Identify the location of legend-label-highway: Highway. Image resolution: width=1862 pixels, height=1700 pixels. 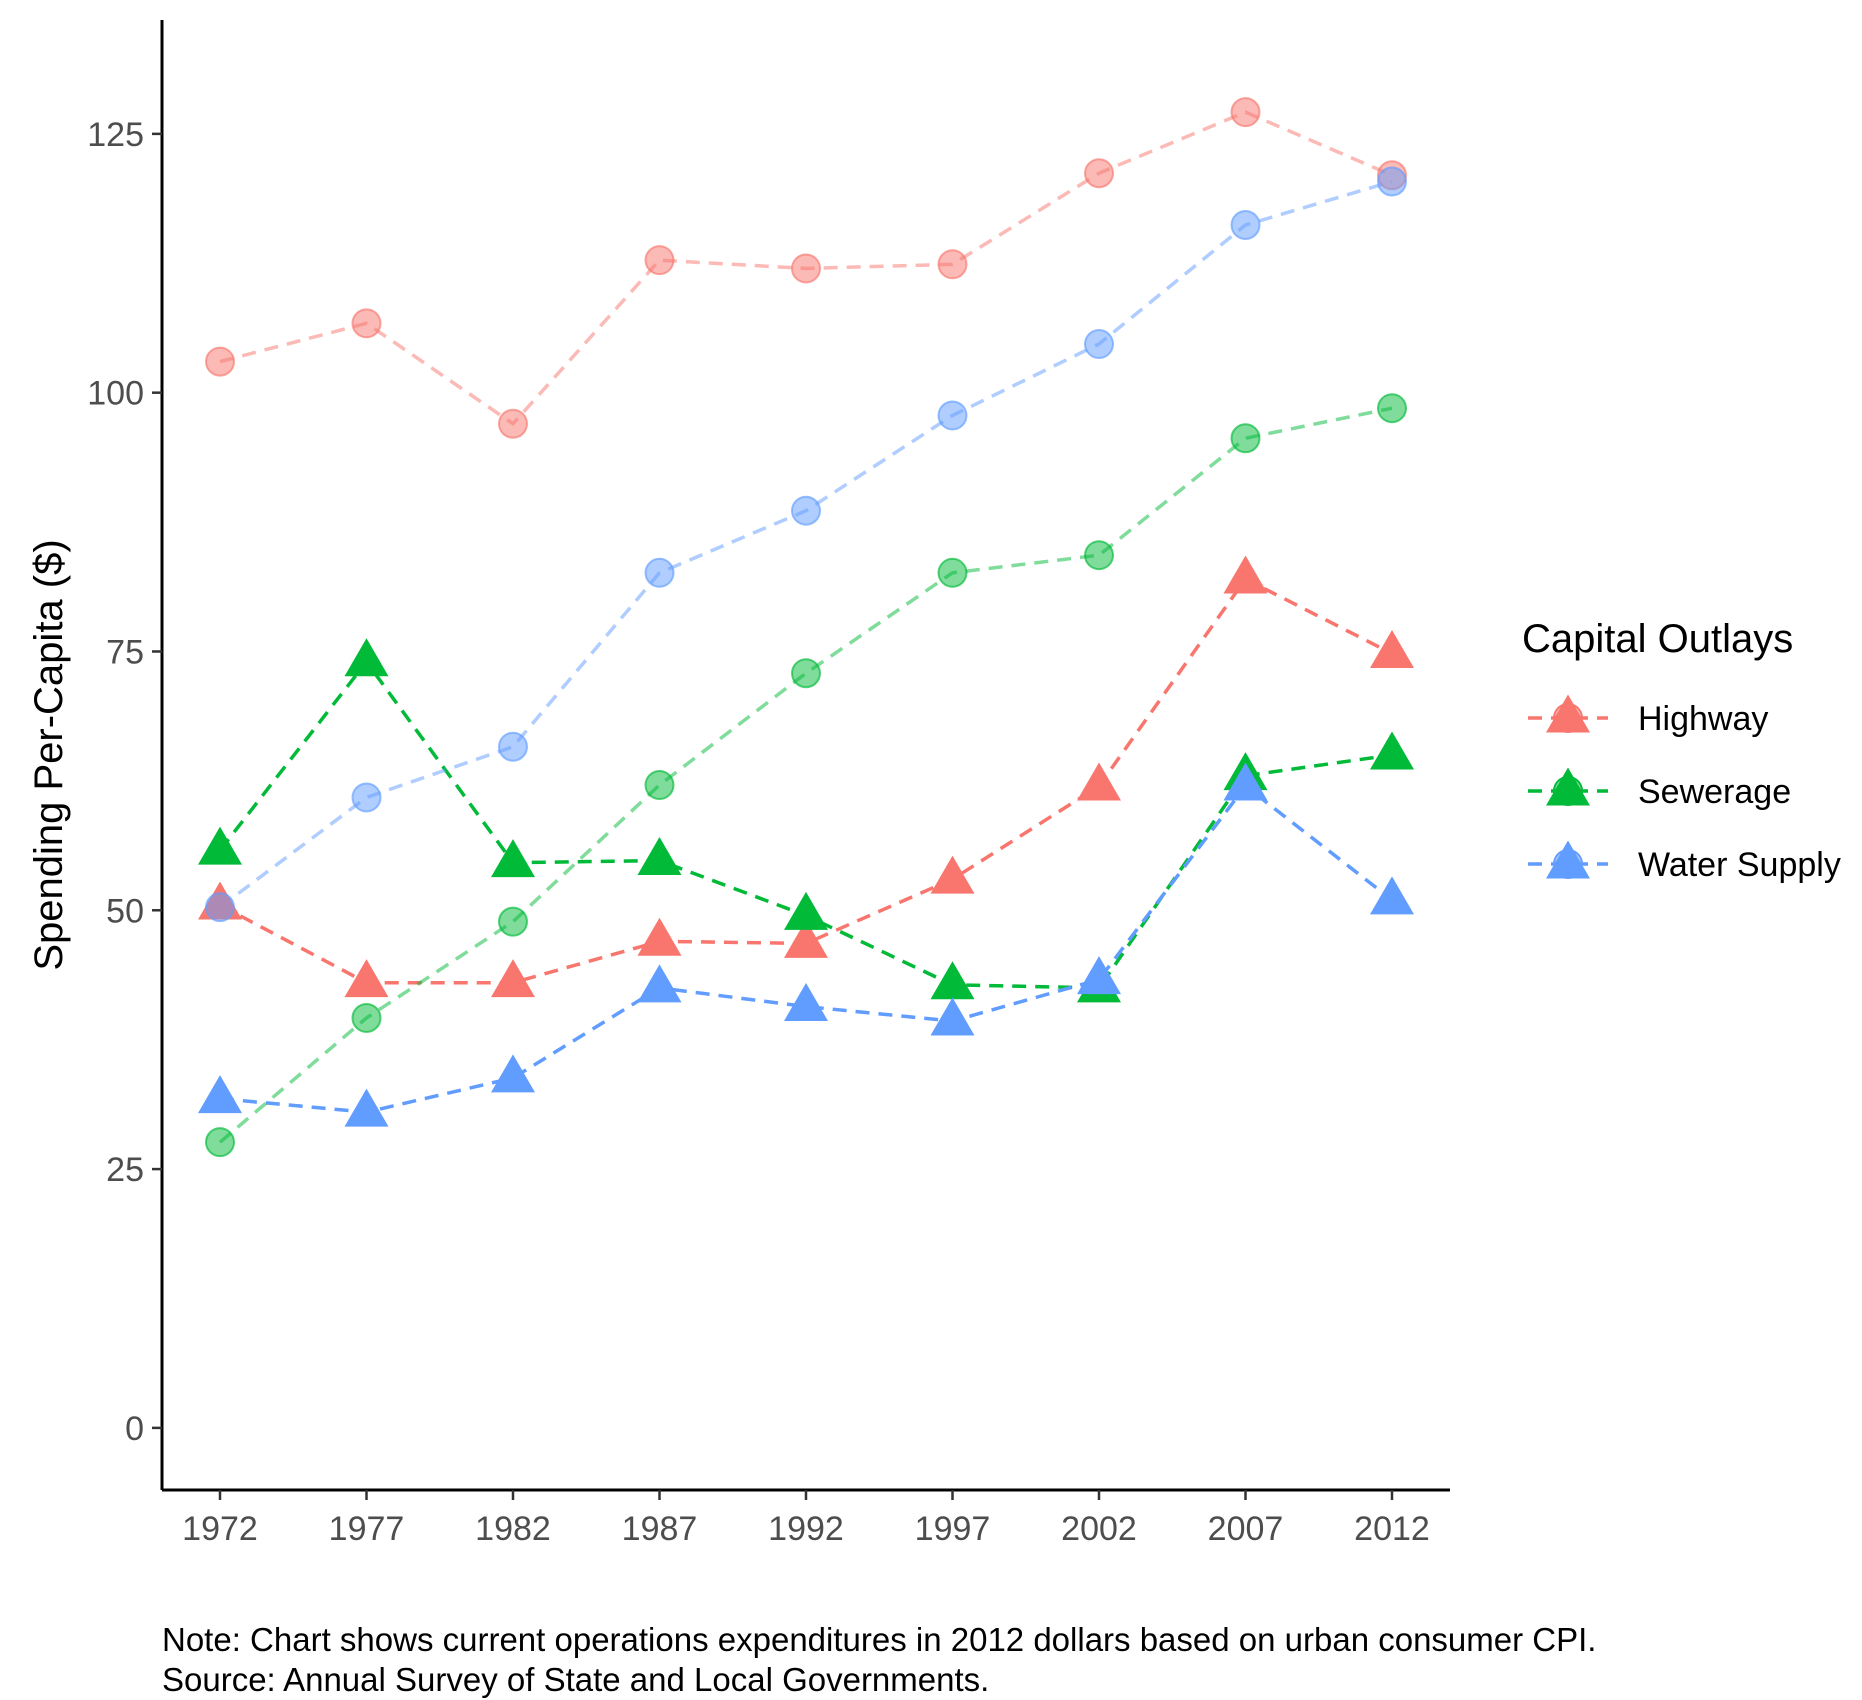
(1703, 719).